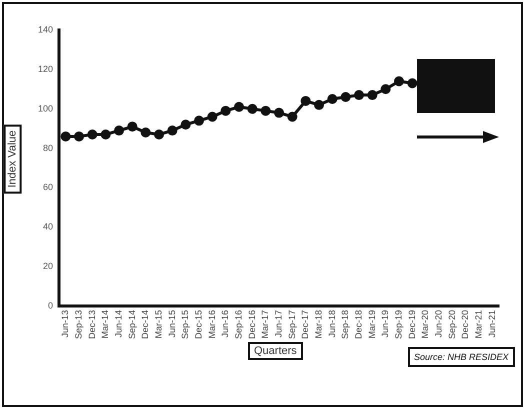 The image size is (525, 409). What do you see at coordinates (461, 357) in the screenshot?
I see `source-note: Source: NHB RESIDEX` at bounding box center [461, 357].